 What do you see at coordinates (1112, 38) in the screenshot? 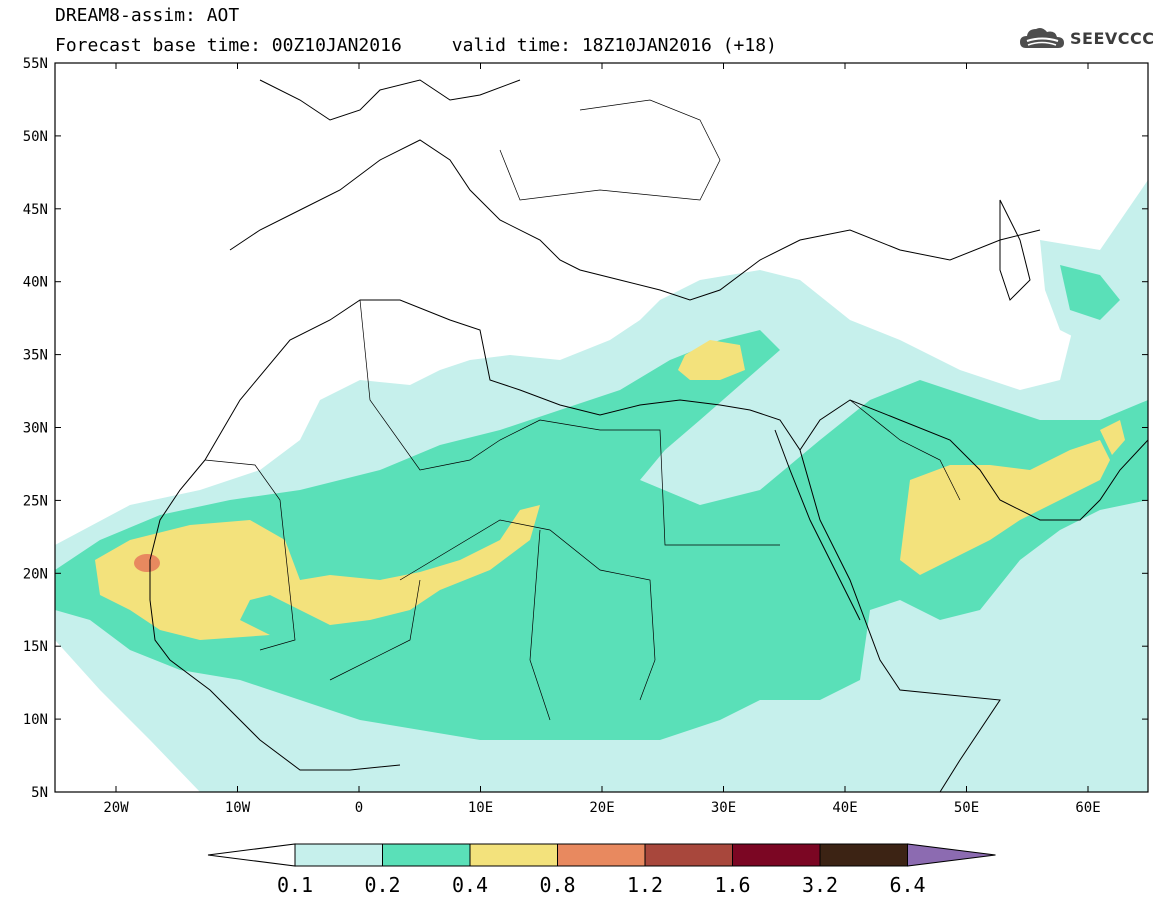
I see `logo-text: SEEVCCC` at bounding box center [1112, 38].